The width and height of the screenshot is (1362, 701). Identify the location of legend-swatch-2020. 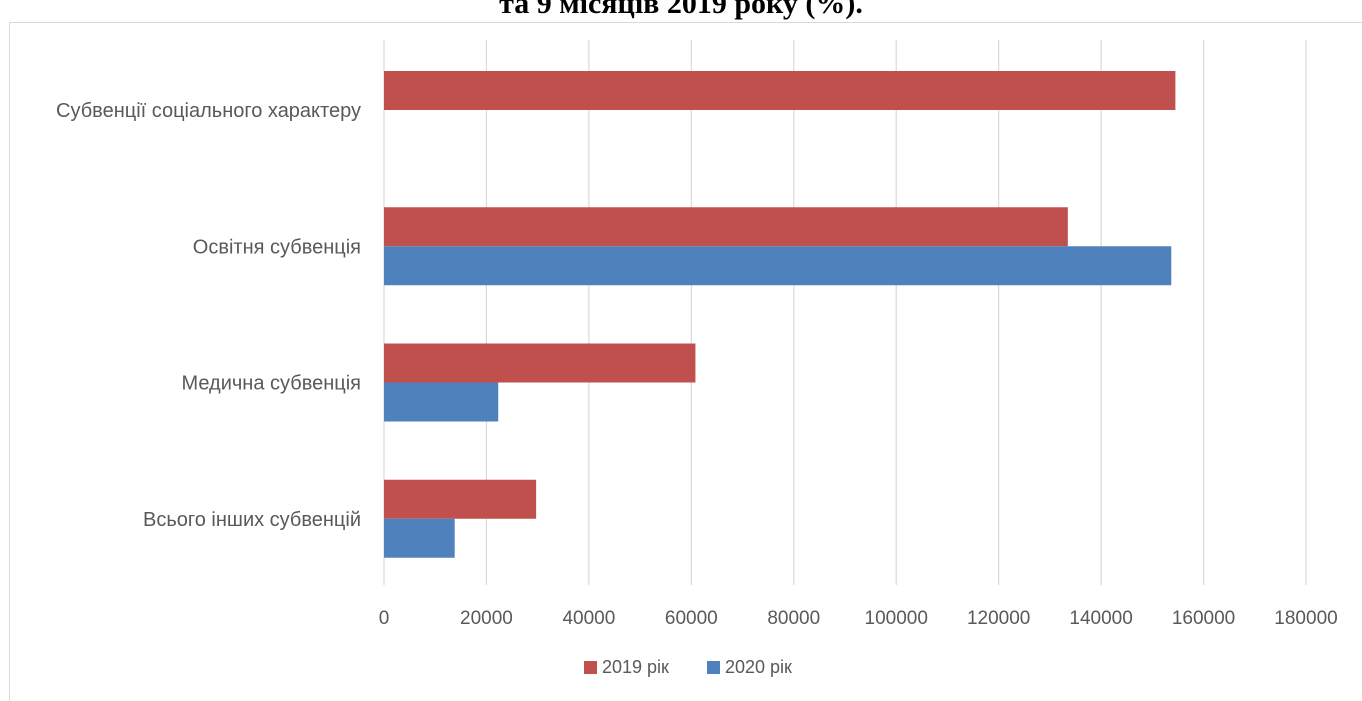
(713, 667).